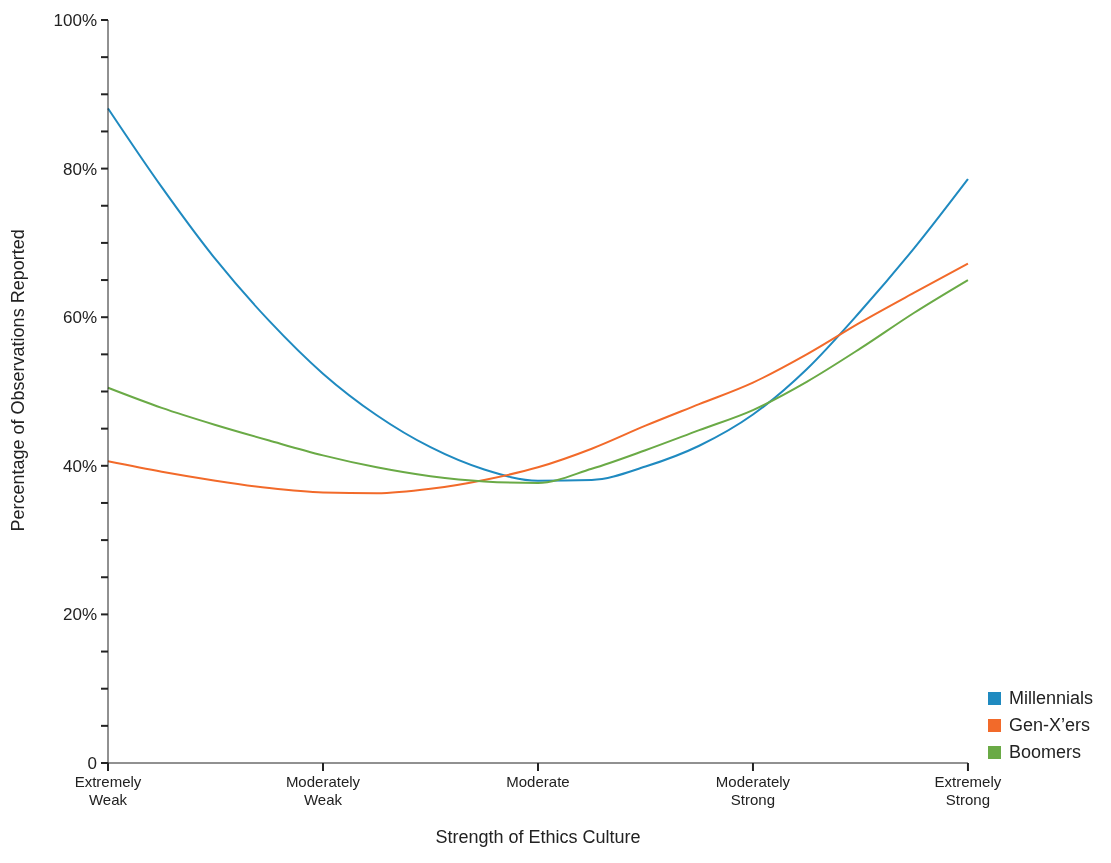 This screenshot has height=863, width=1111. I want to click on legend-label: Gen-X’ers, so click(1049, 725).